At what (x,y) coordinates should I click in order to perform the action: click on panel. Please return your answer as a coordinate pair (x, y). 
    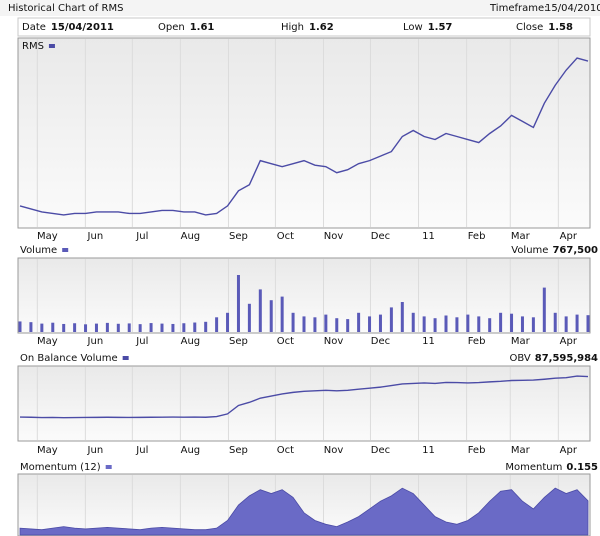
    Looking at the image, I should click on (304, 403).